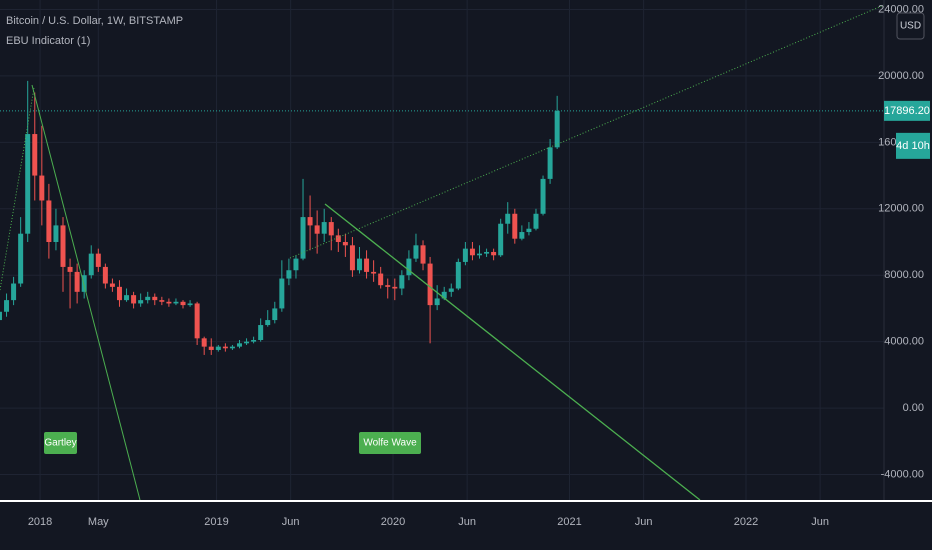 This screenshot has height=550, width=932. What do you see at coordinates (902, 474) in the screenshot?
I see `y-tick-label: -4000.00` at bounding box center [902, 474].